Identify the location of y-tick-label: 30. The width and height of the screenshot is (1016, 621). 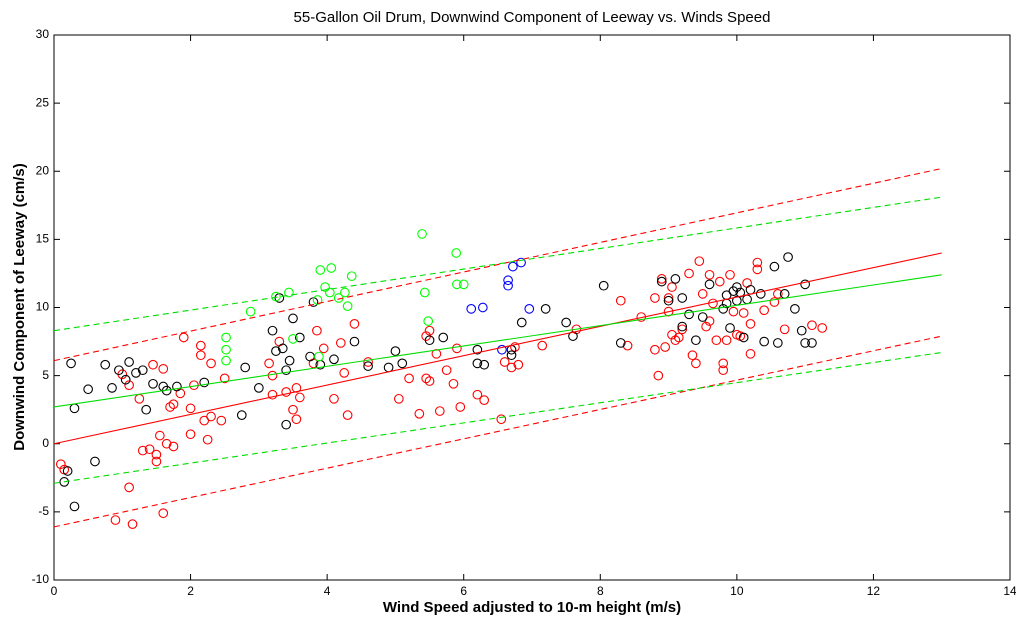
(43, 34).